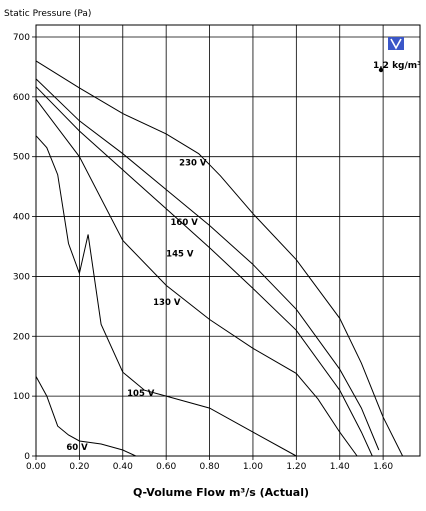 The height and width of the screenshot is (511, 426). I want to click on air-density-note: 1.2 kg/m³, so click(397, 66).